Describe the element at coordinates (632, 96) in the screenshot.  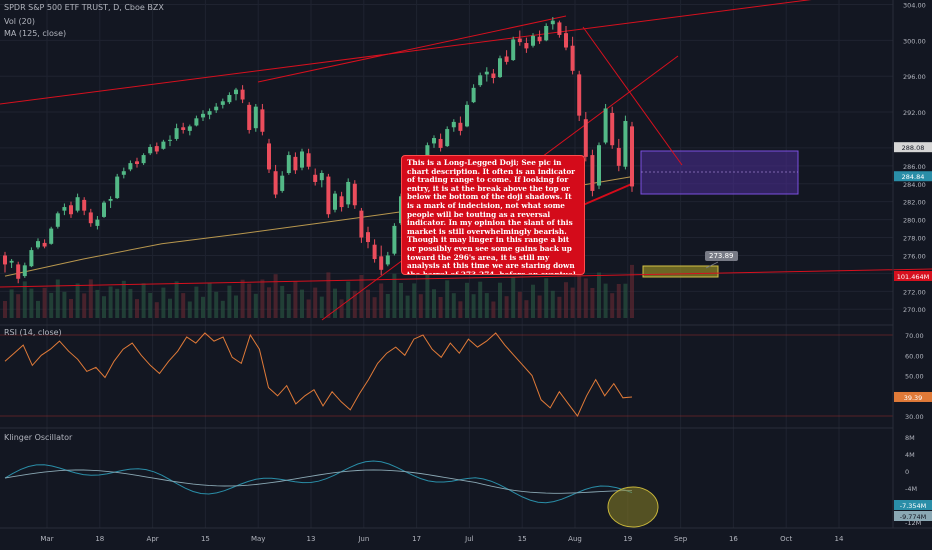
I see `falling-trendline` at that location.